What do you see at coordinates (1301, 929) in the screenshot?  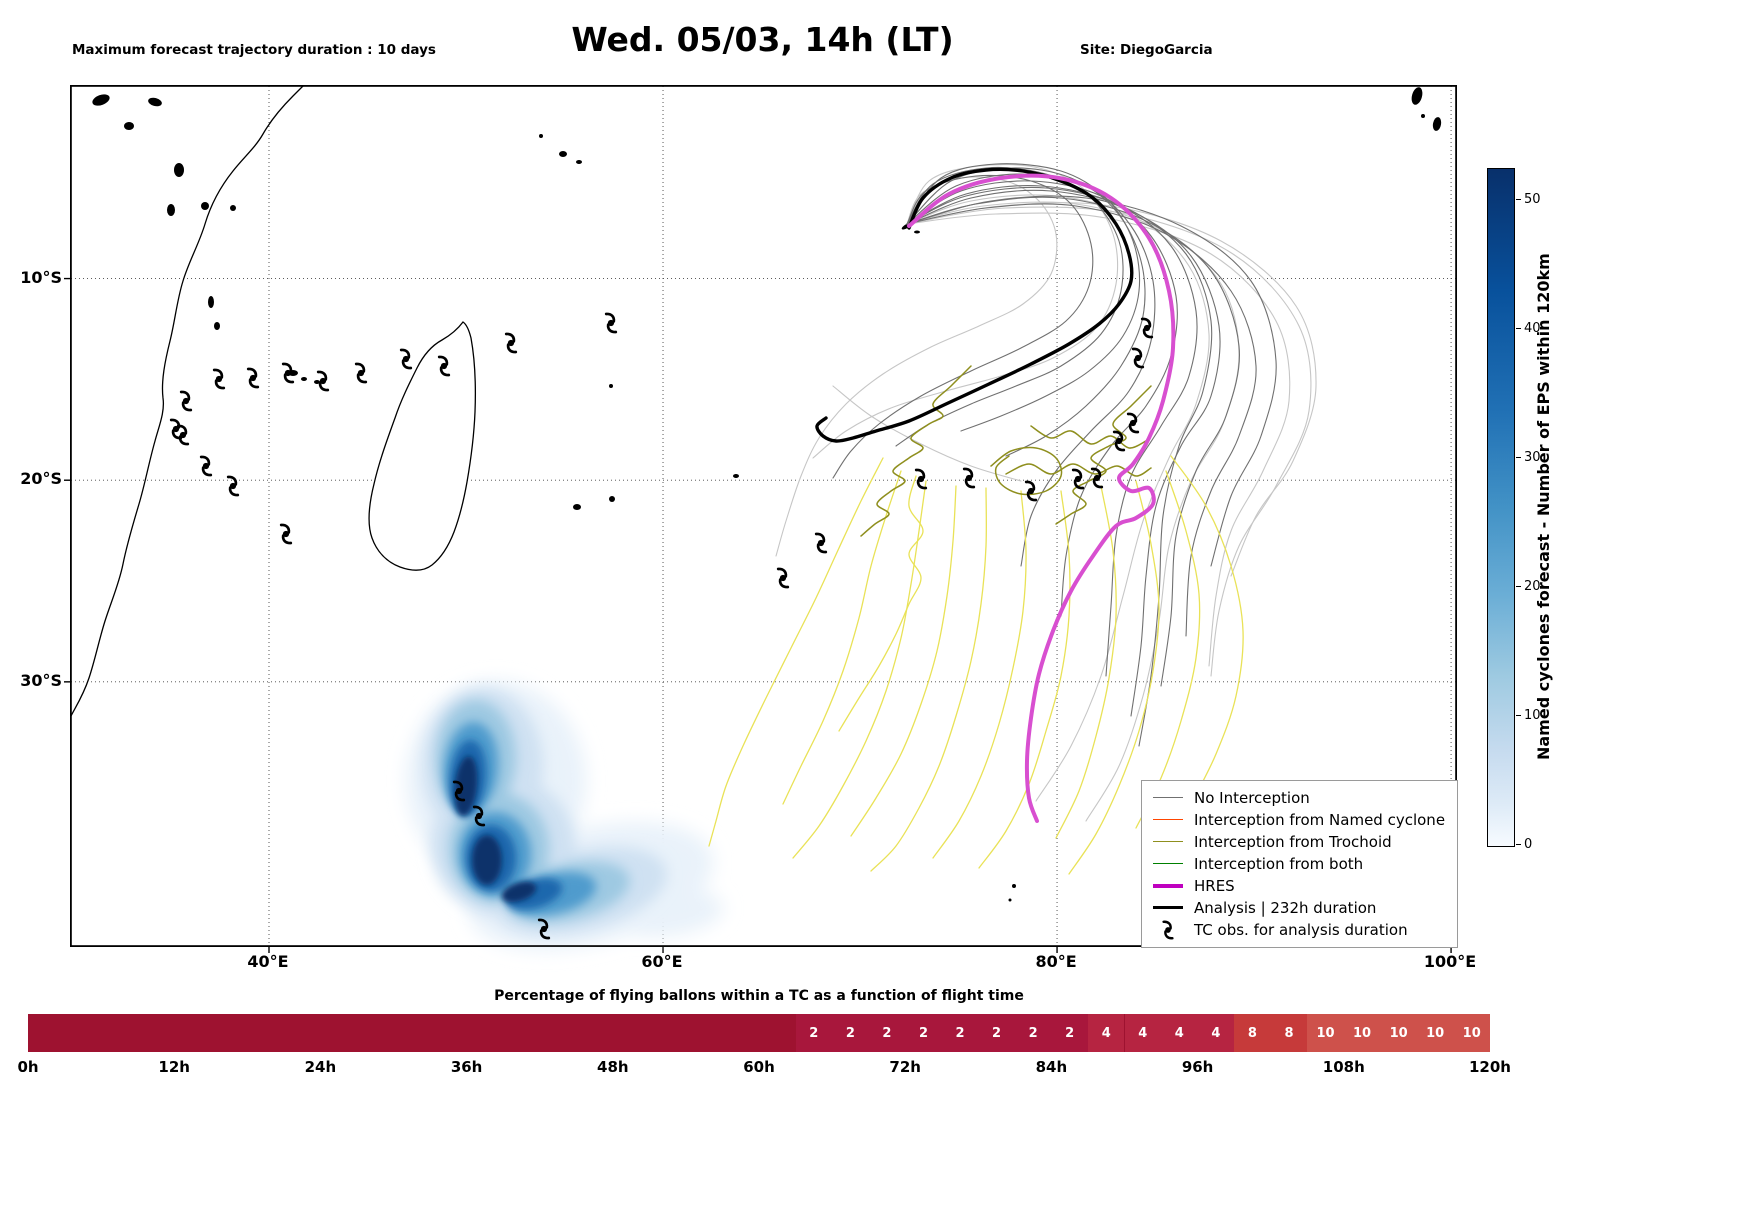 I see `legend-label: TC obs. for analysis duration` at bounding box center [1301, 929].